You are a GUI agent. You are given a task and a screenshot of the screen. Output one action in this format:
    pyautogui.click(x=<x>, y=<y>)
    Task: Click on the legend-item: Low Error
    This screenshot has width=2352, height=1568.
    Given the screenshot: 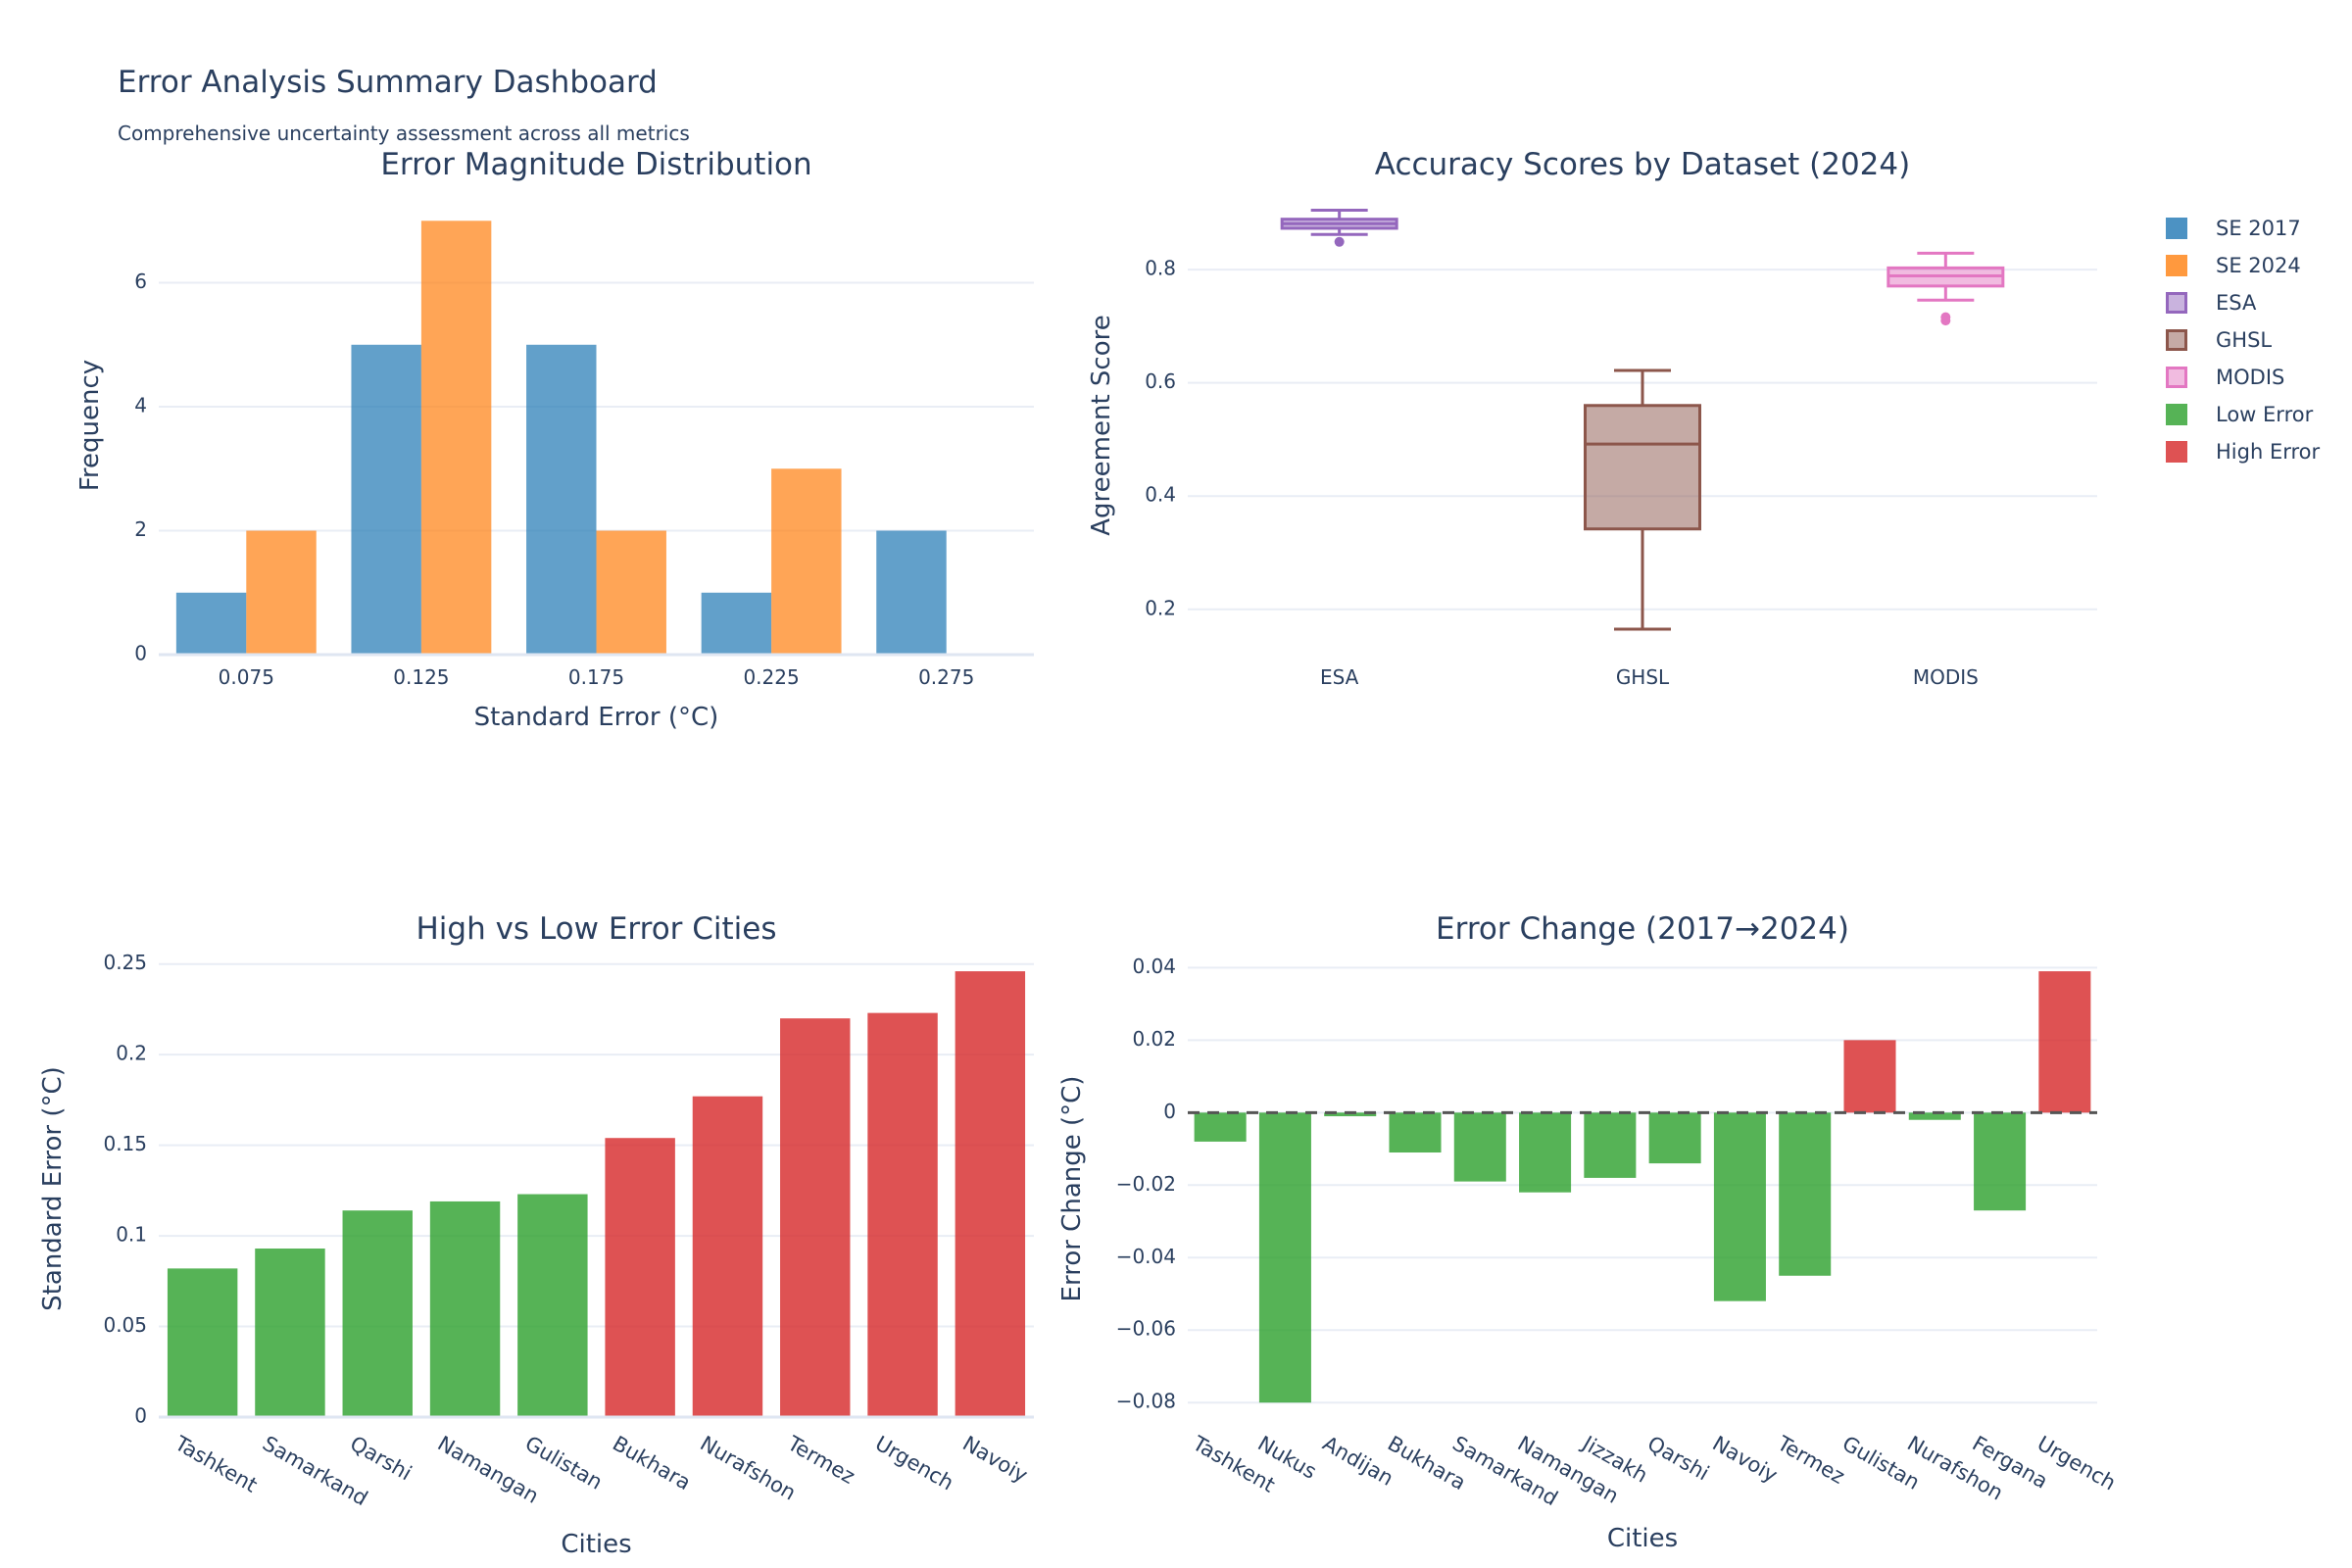 What is the action you would take?
    pyautogui.click(x=2243, y=414)
    